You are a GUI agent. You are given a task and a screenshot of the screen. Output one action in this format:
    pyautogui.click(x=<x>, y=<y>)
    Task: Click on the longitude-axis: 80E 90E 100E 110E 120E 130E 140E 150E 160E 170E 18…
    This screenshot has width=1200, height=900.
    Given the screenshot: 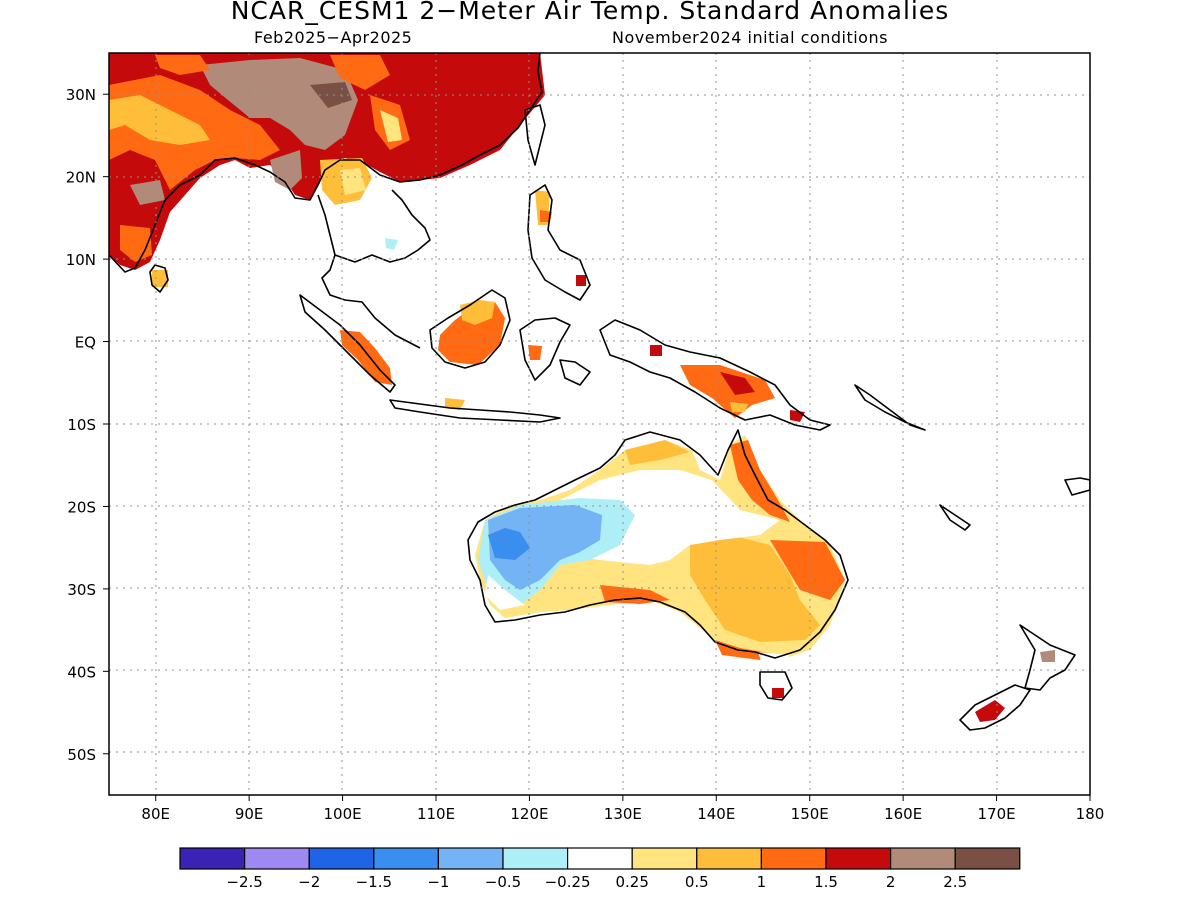 What is the action you would take?
    pyautogui.click(x=622, y=809)
    